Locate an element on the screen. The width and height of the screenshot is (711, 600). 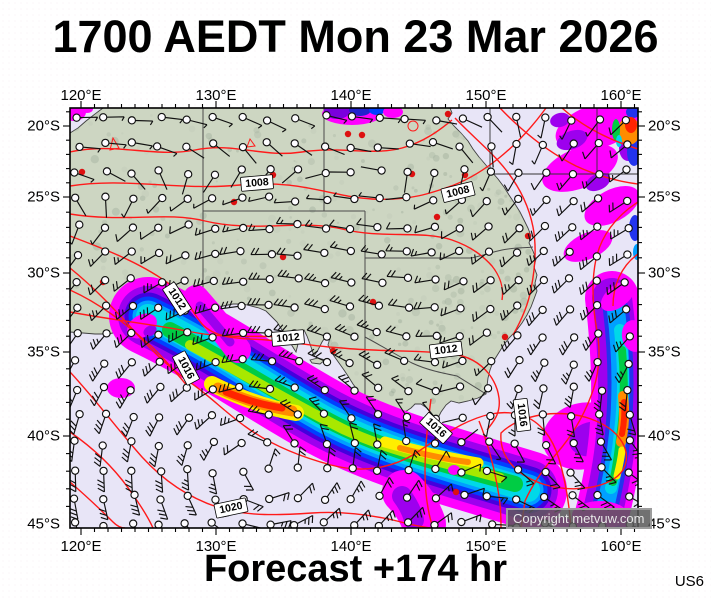
page-title: 1700 AEDT Mon 23 Mar 2026 is located at coordinates (355, 36).